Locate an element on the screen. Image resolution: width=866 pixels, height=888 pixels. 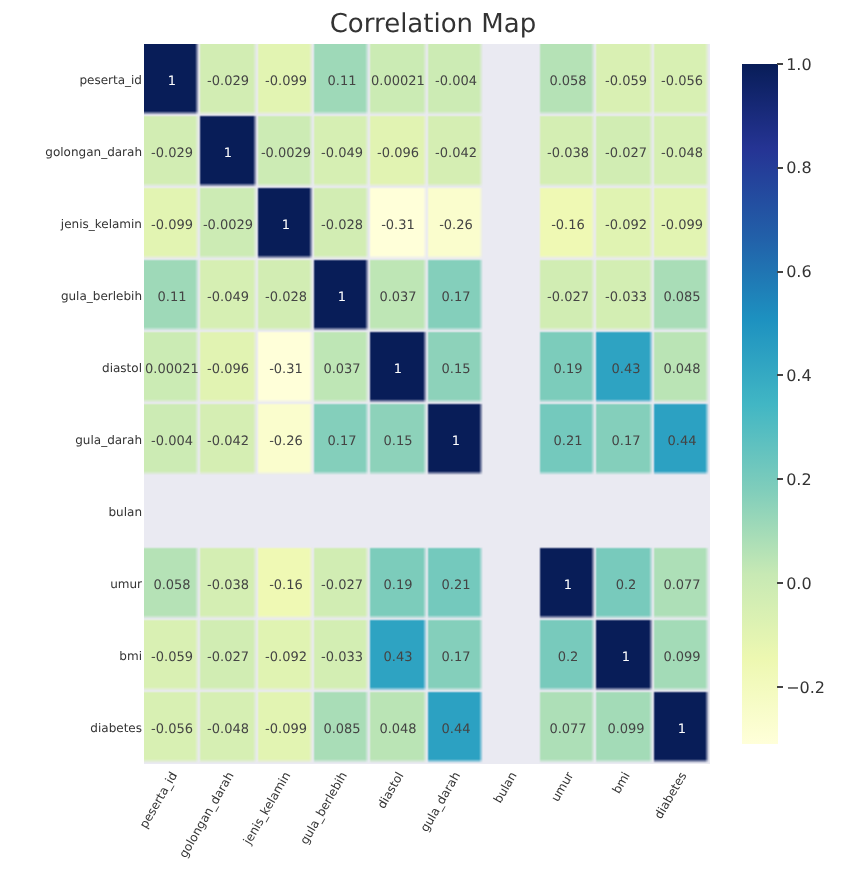
color-bar-label: 0.2 is located at coordinates (799, 479).